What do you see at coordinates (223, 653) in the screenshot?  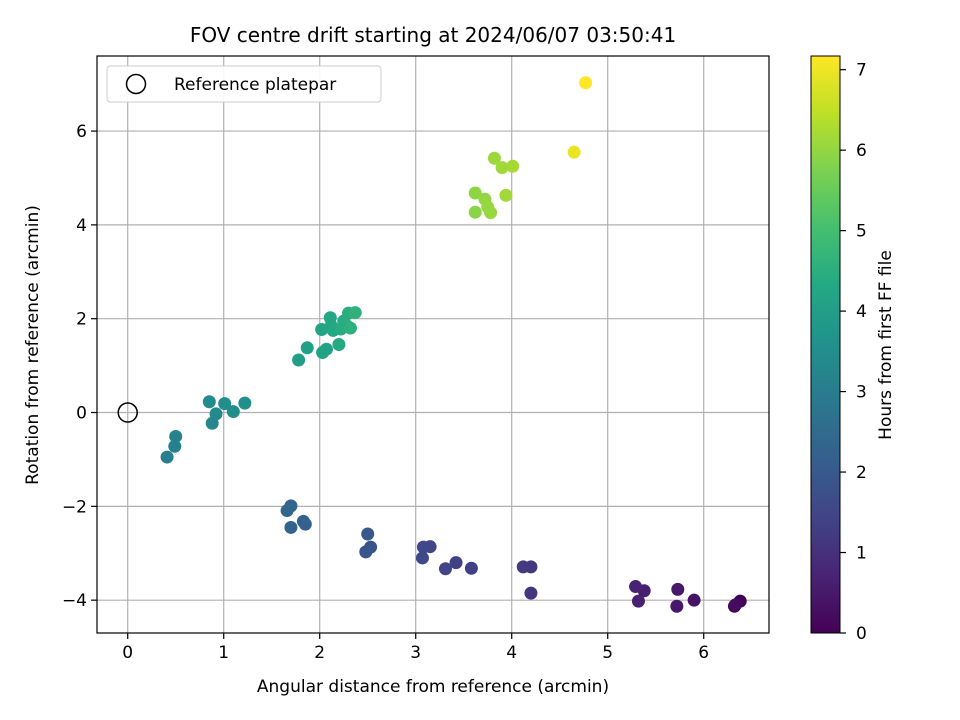 I see `x-tick-label: 1` at bounding box center [223, 653].